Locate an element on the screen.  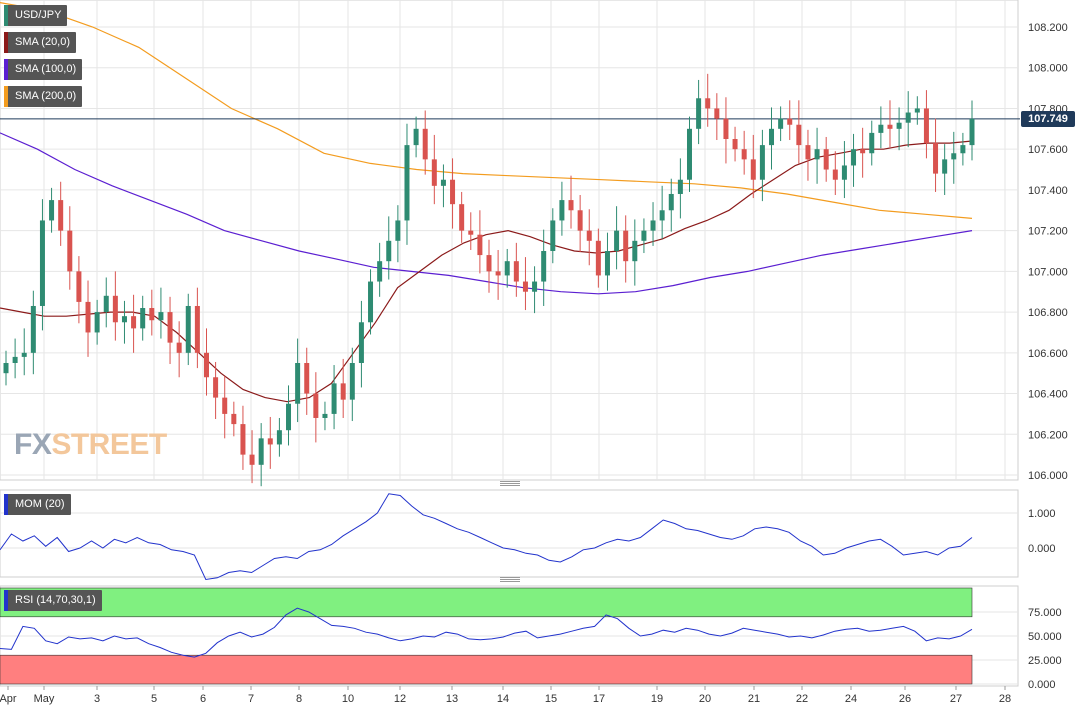
price-tick-label: 106.000 is located at coordinates (1048, 476).